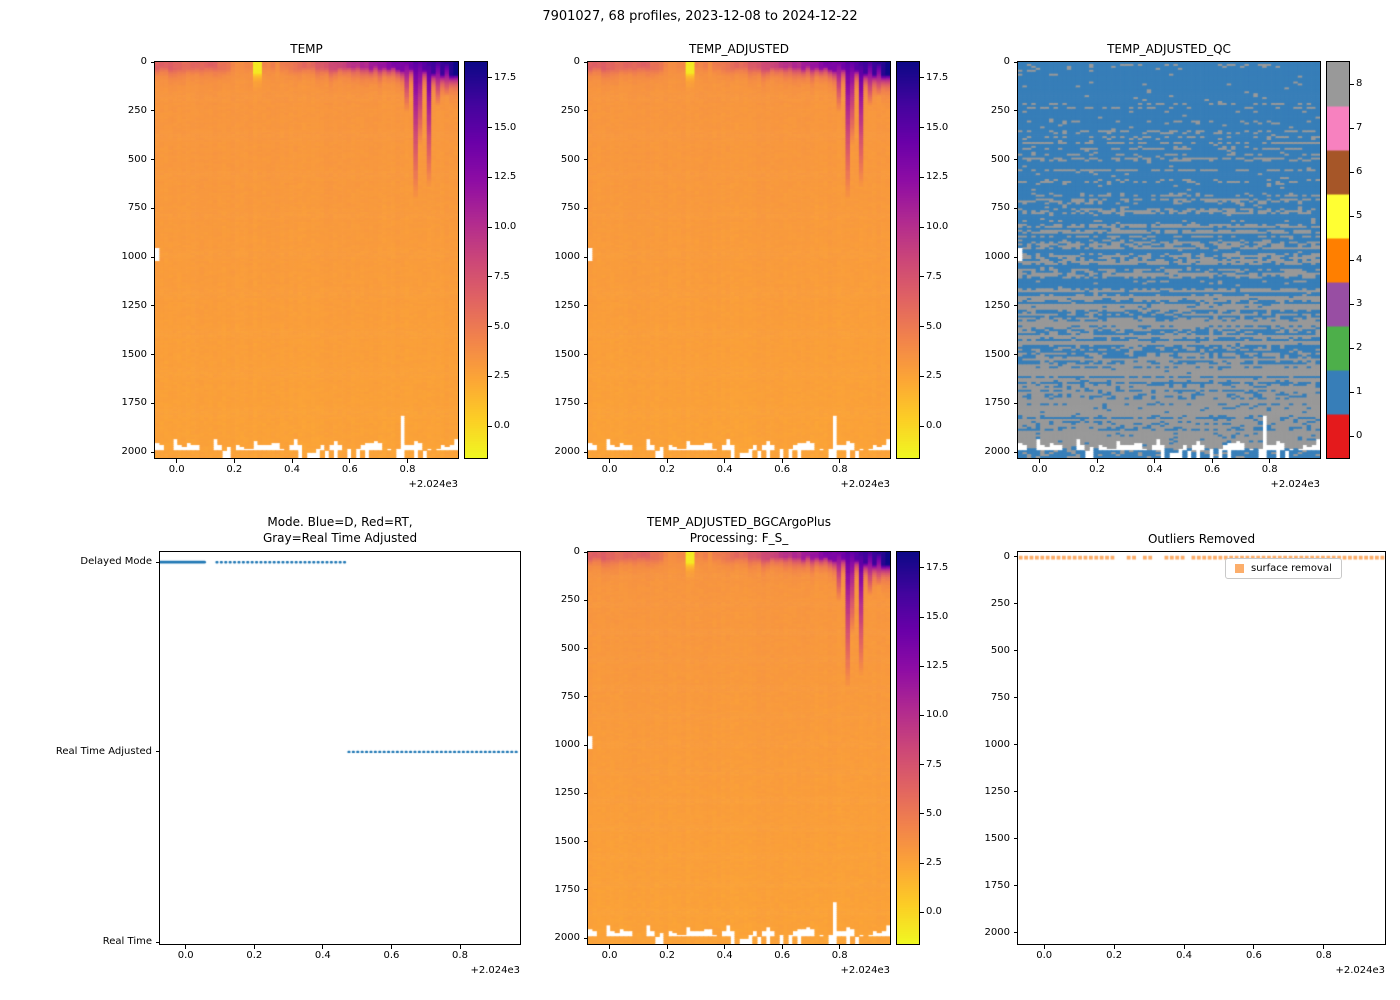  What do you see at coordinates (937, 77) in the screenshot?
I see `colorbar-tick-label: 17.5` at bounding box center [937, 77].